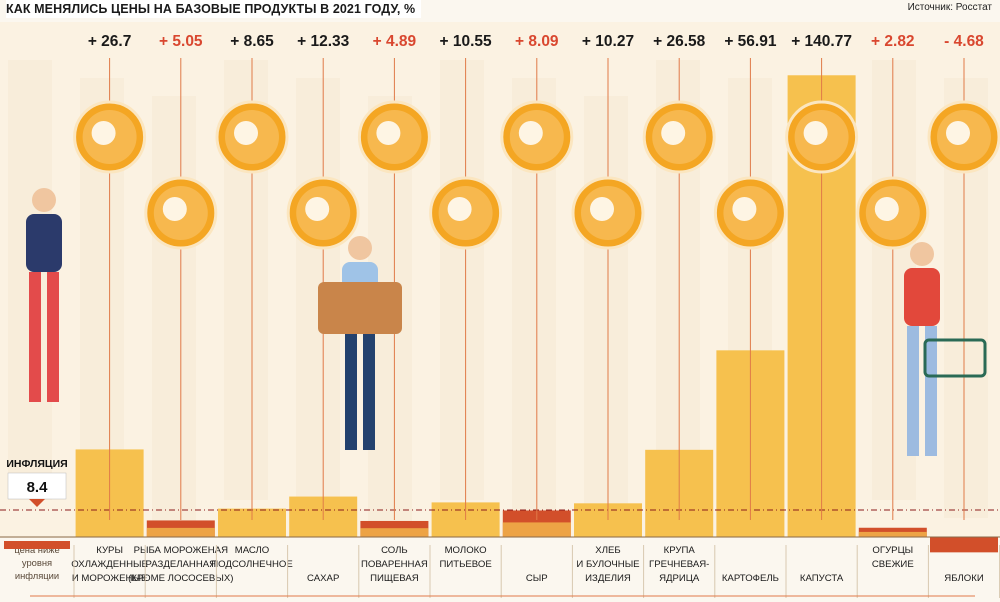  I want to click on category-label-8-0: КРУПА, so click(680, 550).